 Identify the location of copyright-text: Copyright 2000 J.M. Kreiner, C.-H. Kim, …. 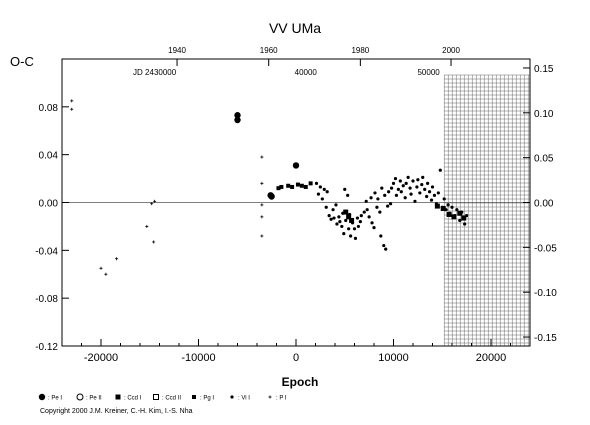
(116, 411).